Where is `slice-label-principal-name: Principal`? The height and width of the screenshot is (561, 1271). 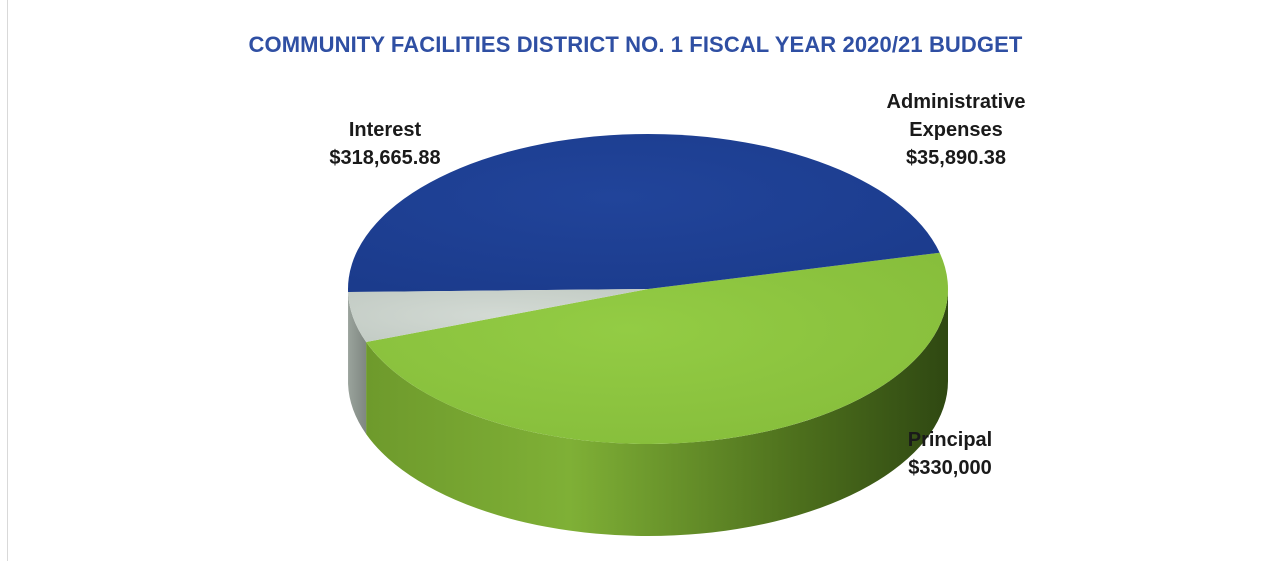
slice-label-principal-name: Principal is located at coordinates (950, 440).